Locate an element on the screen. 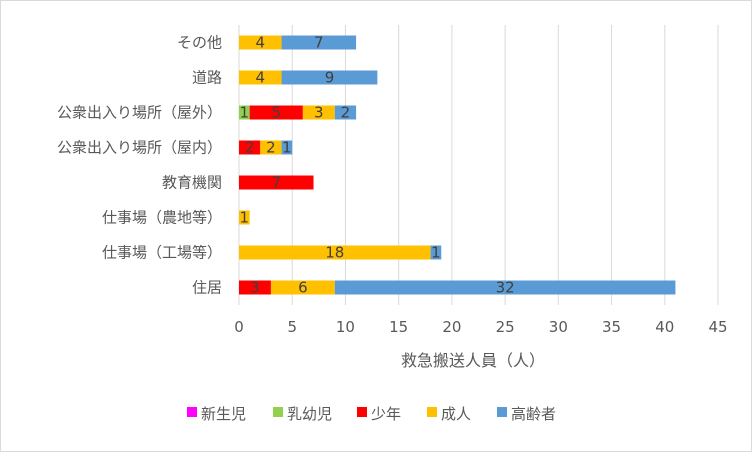 This screenshot has height=452, width=752. data-label: 6 is located at coordinates (303, 288).